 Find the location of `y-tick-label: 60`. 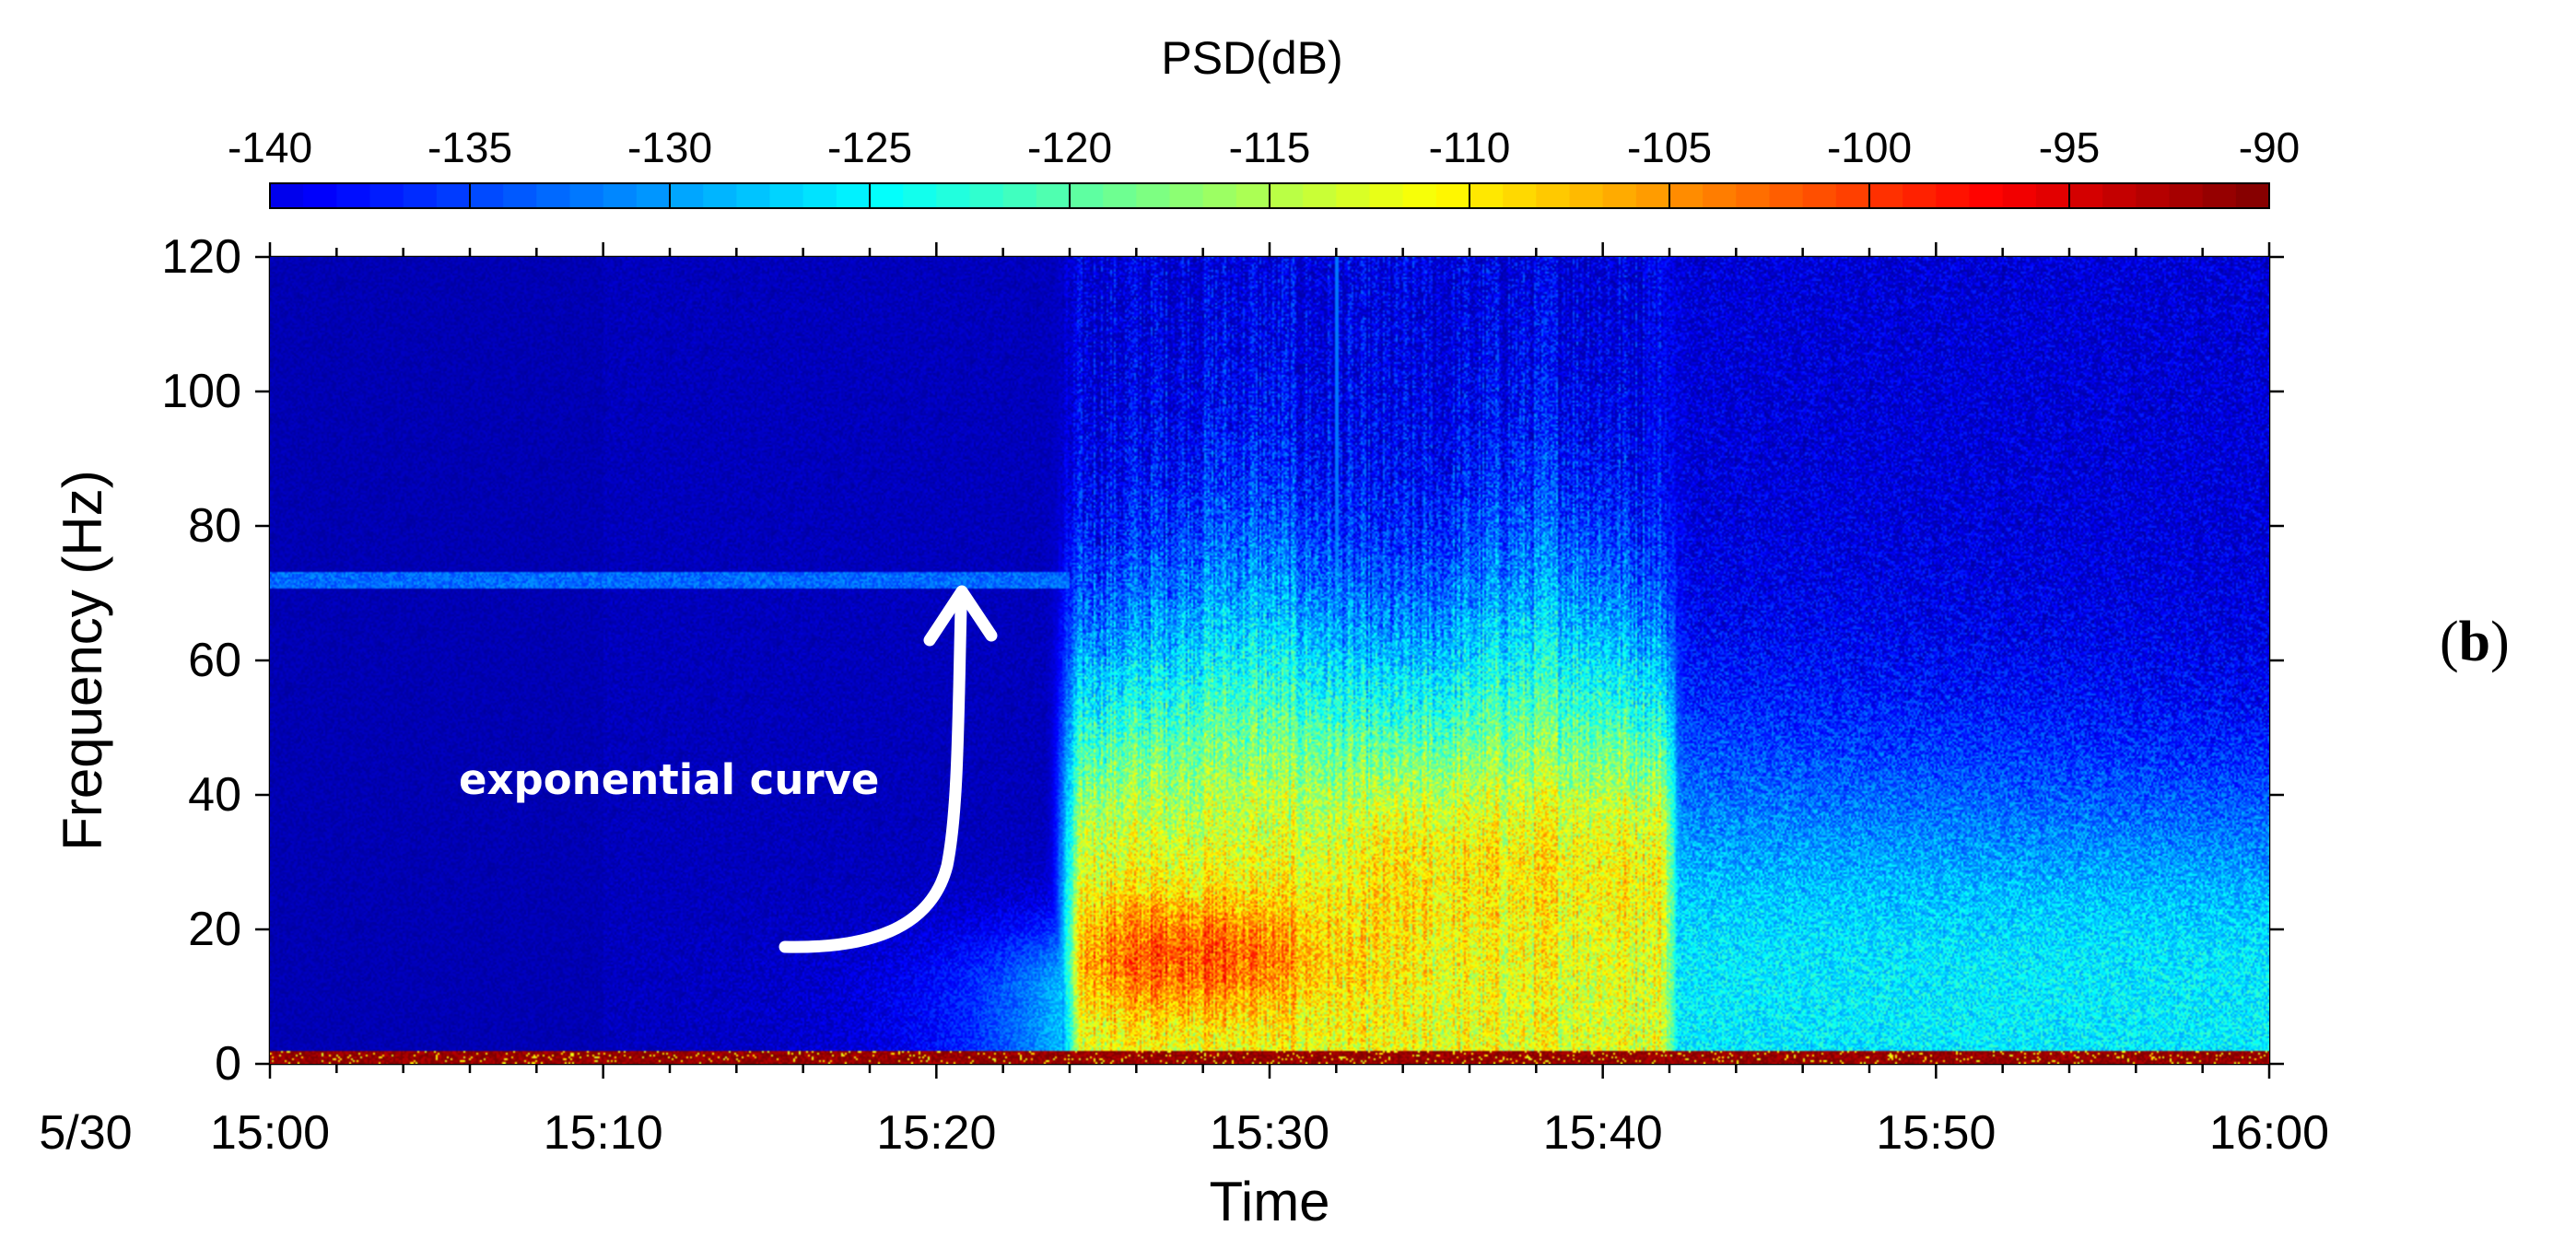

y-tick-label: 60 is located at coordinates (214, 660).